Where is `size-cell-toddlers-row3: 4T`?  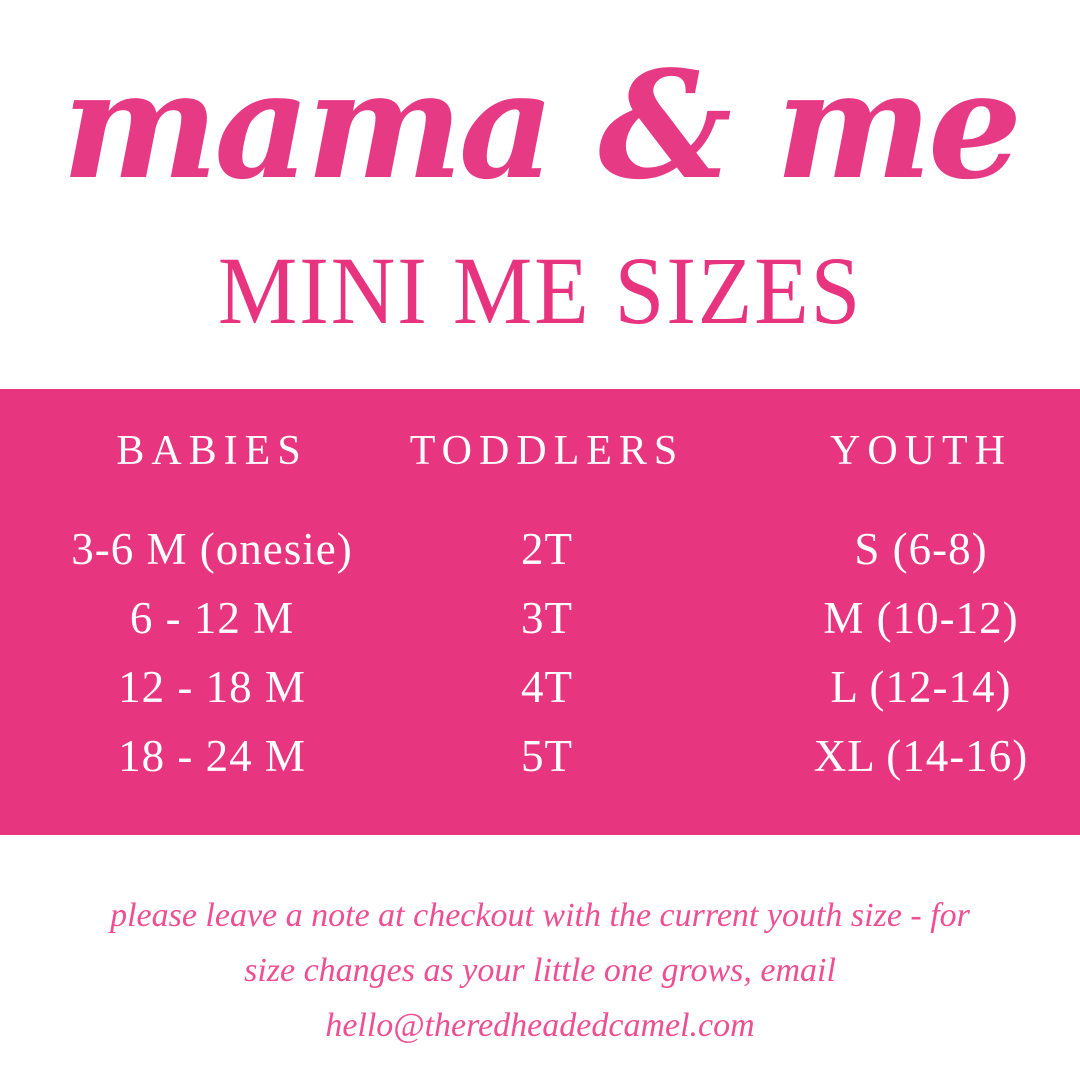 size-cell-toddlers-row3: 4T is located at coordinates (546, 687).